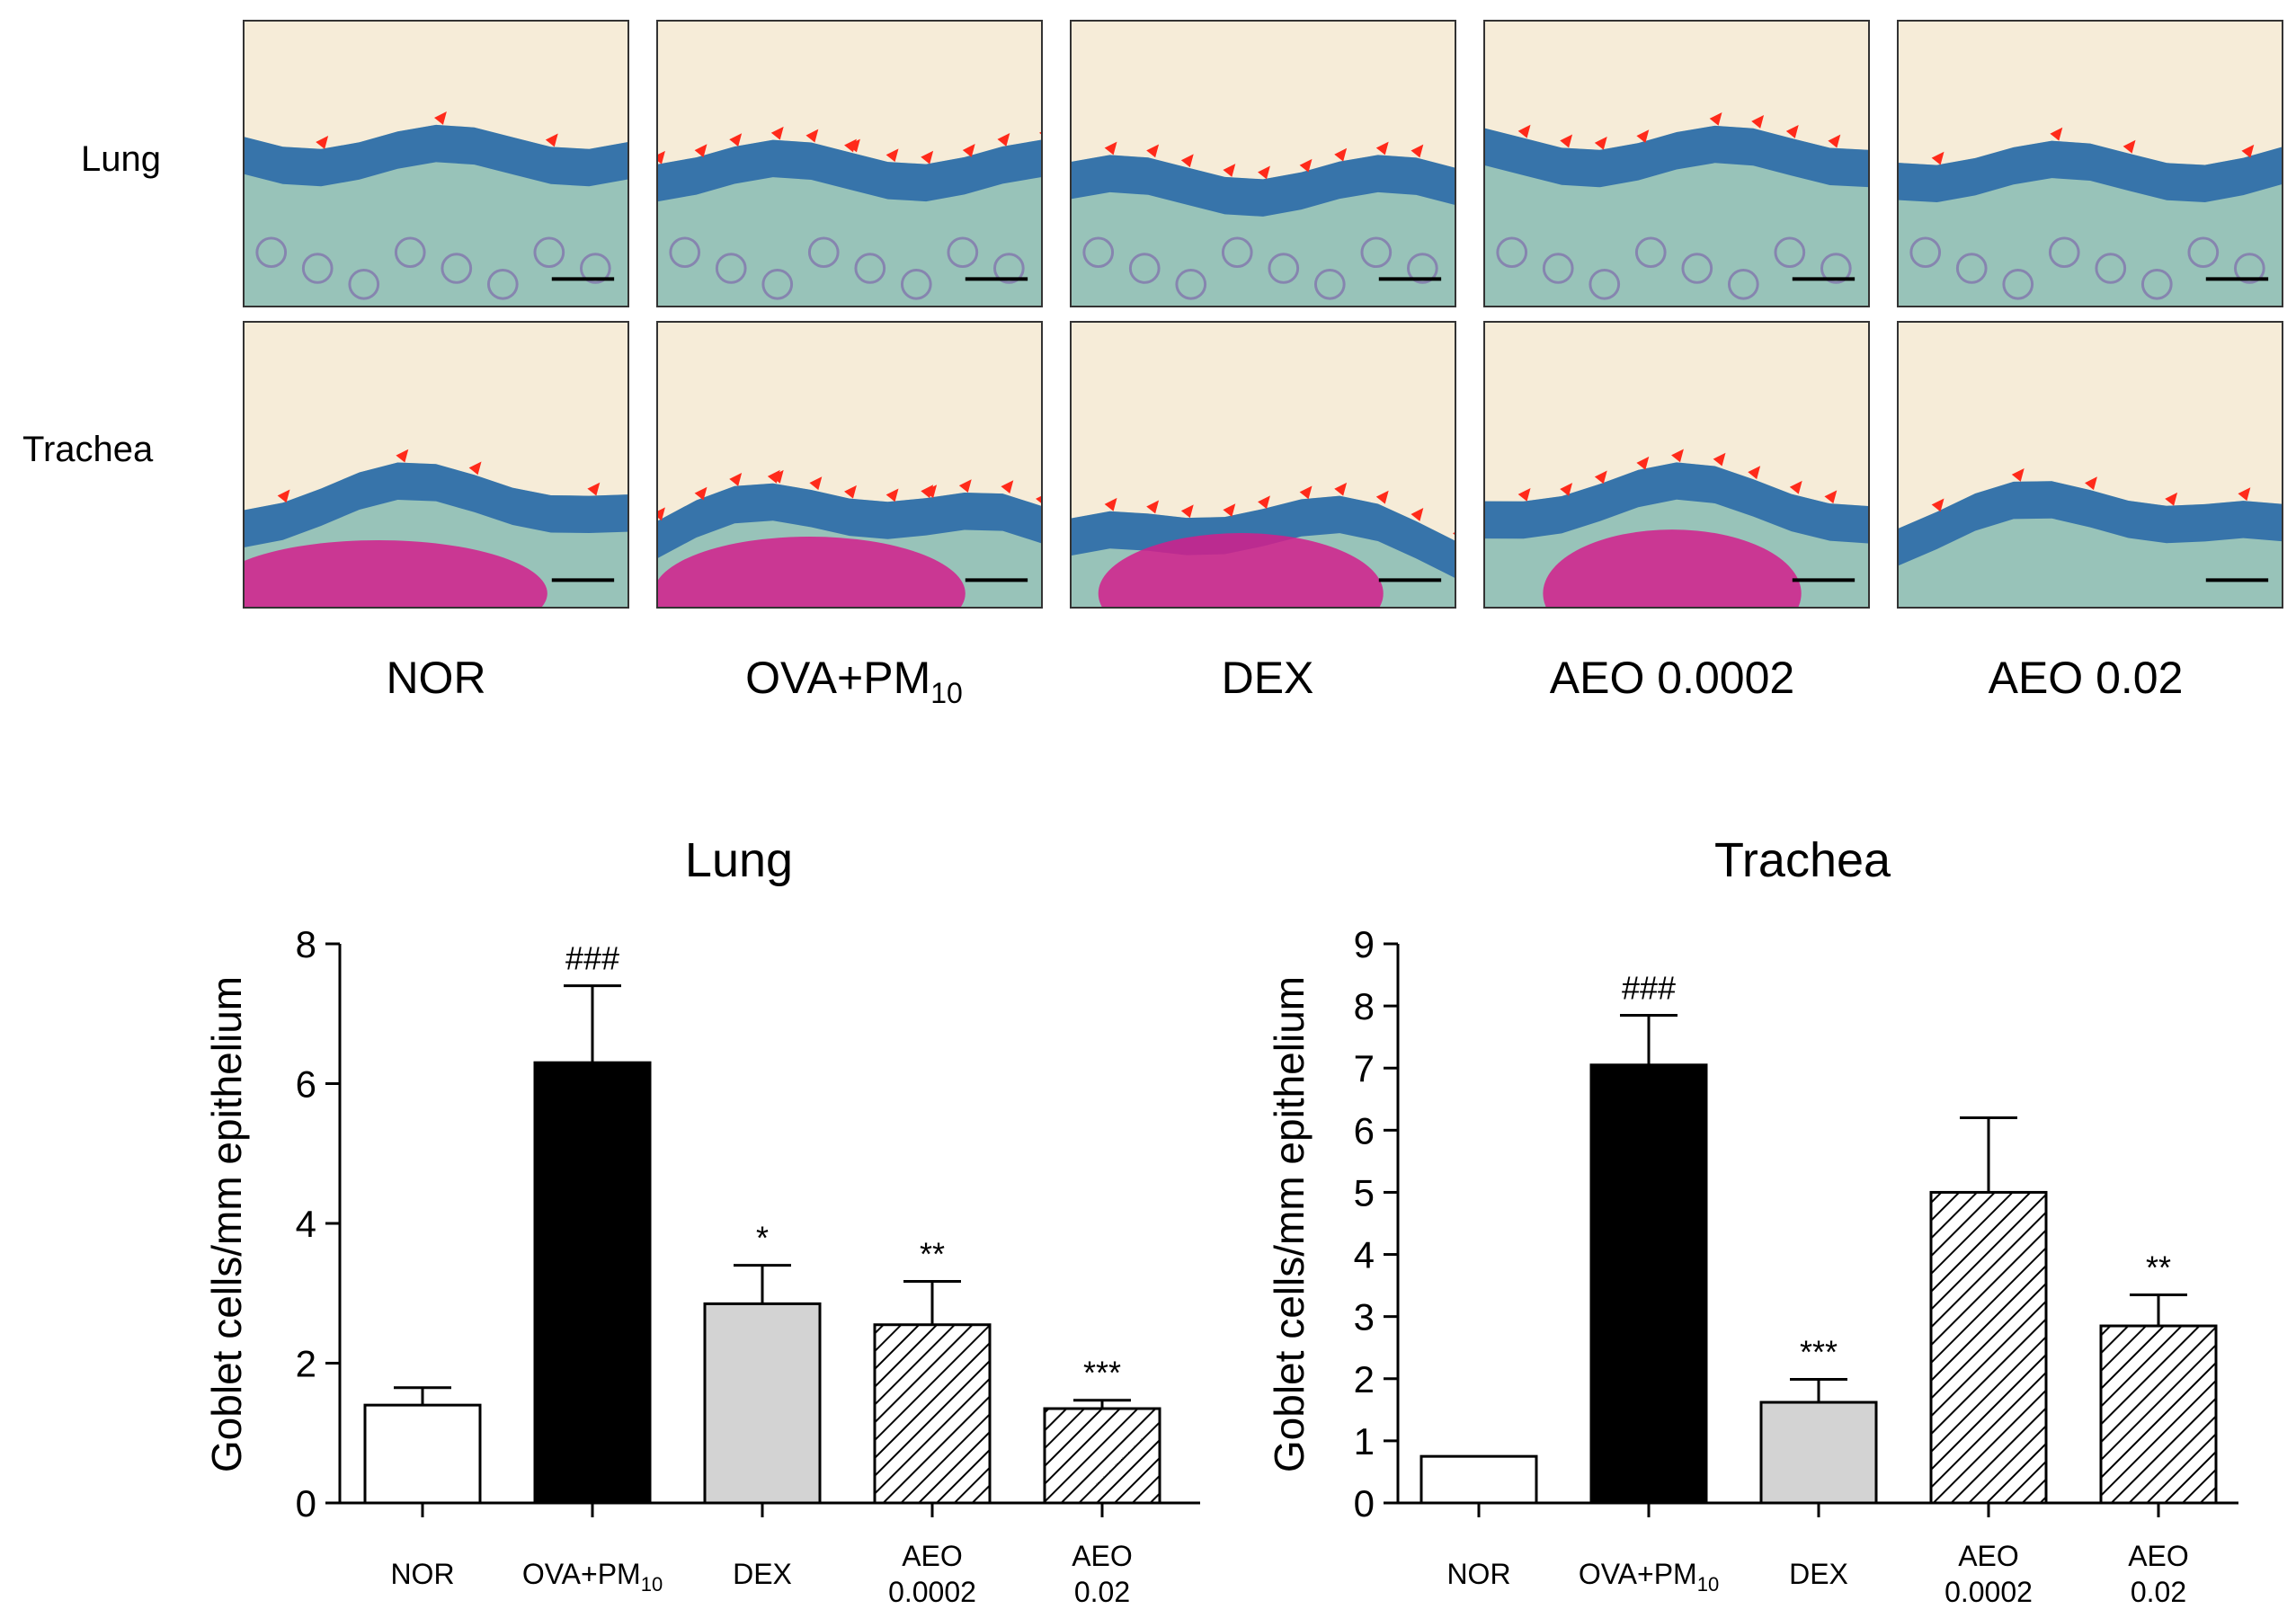  What do you see at coordinates (1649, 1577) in the screenshot?
I see `trachea-x-tick-label: OVA+PM10` at bounding box center [1649, 1577].